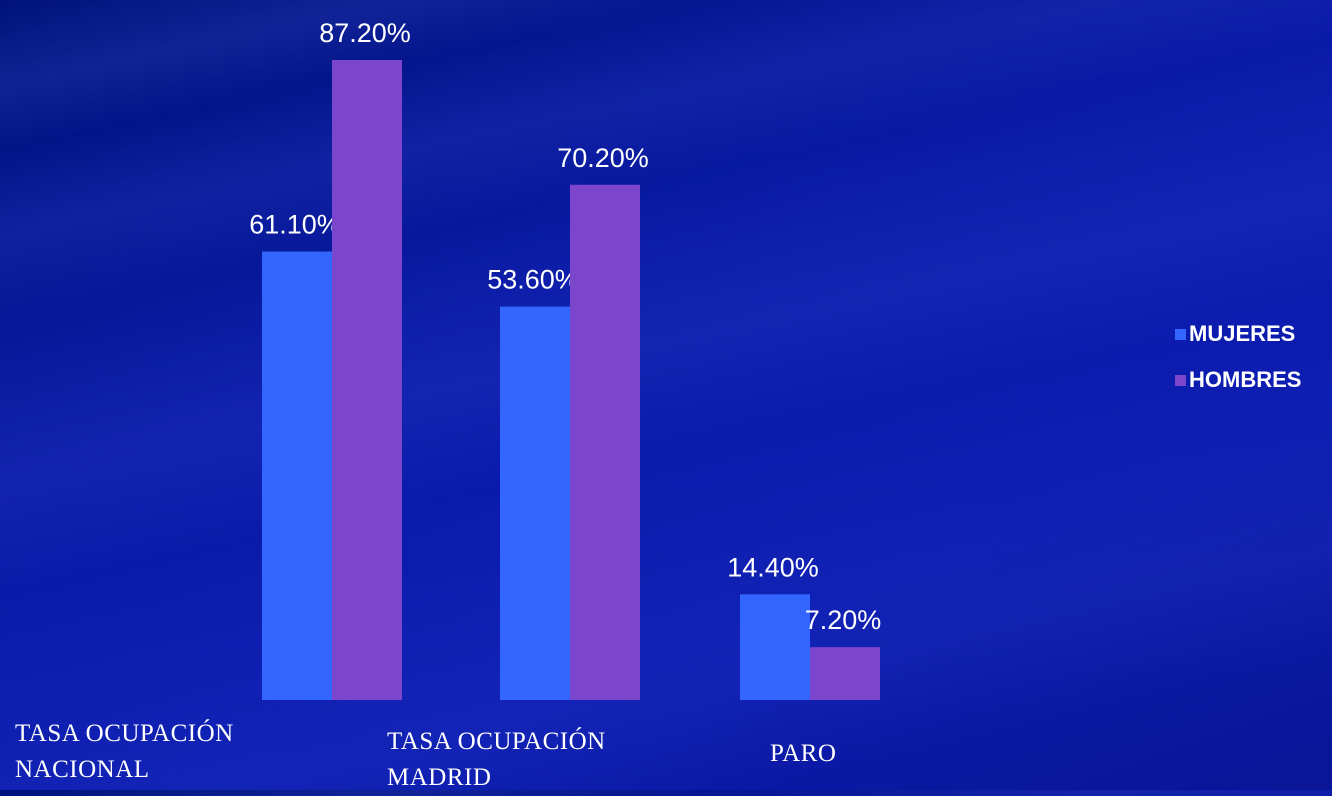 The height and width of the screenshot is (796, 1332). Describe the element at coordinates (603, 158) in the screenshot. I see `value-label: 70.20%` at that location.